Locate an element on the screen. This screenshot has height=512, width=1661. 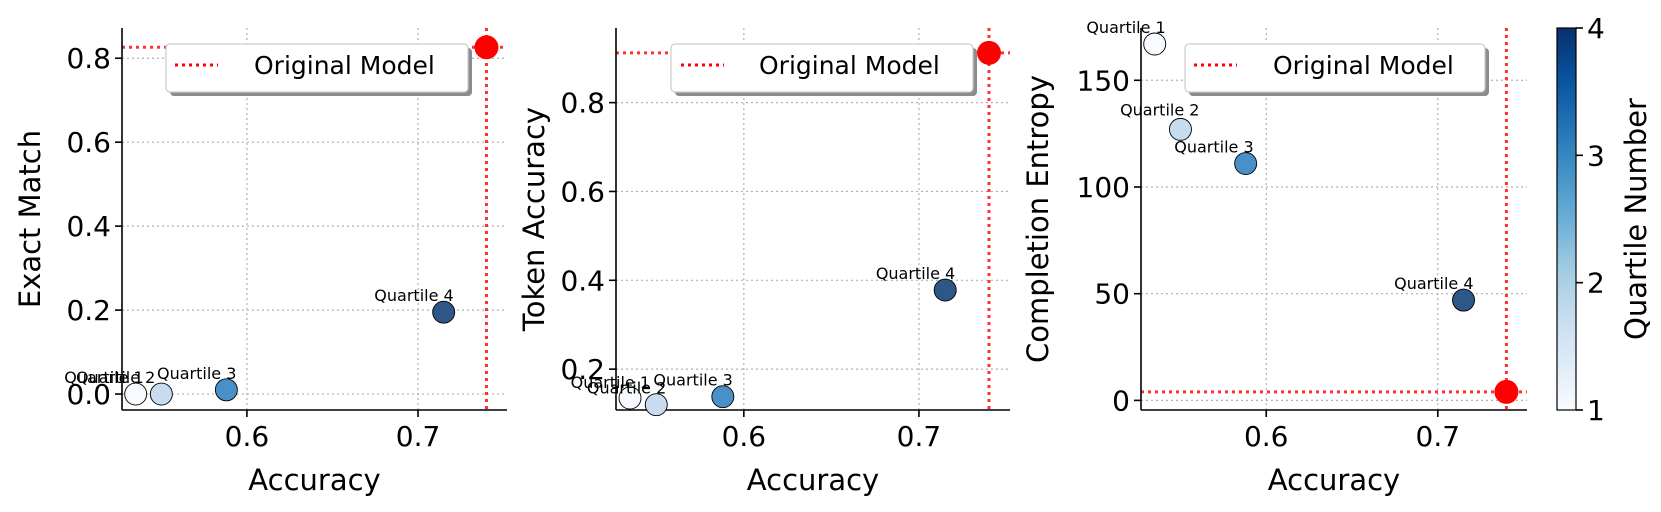
y-tick-label: 150 is located at coordinates (1103, 80).